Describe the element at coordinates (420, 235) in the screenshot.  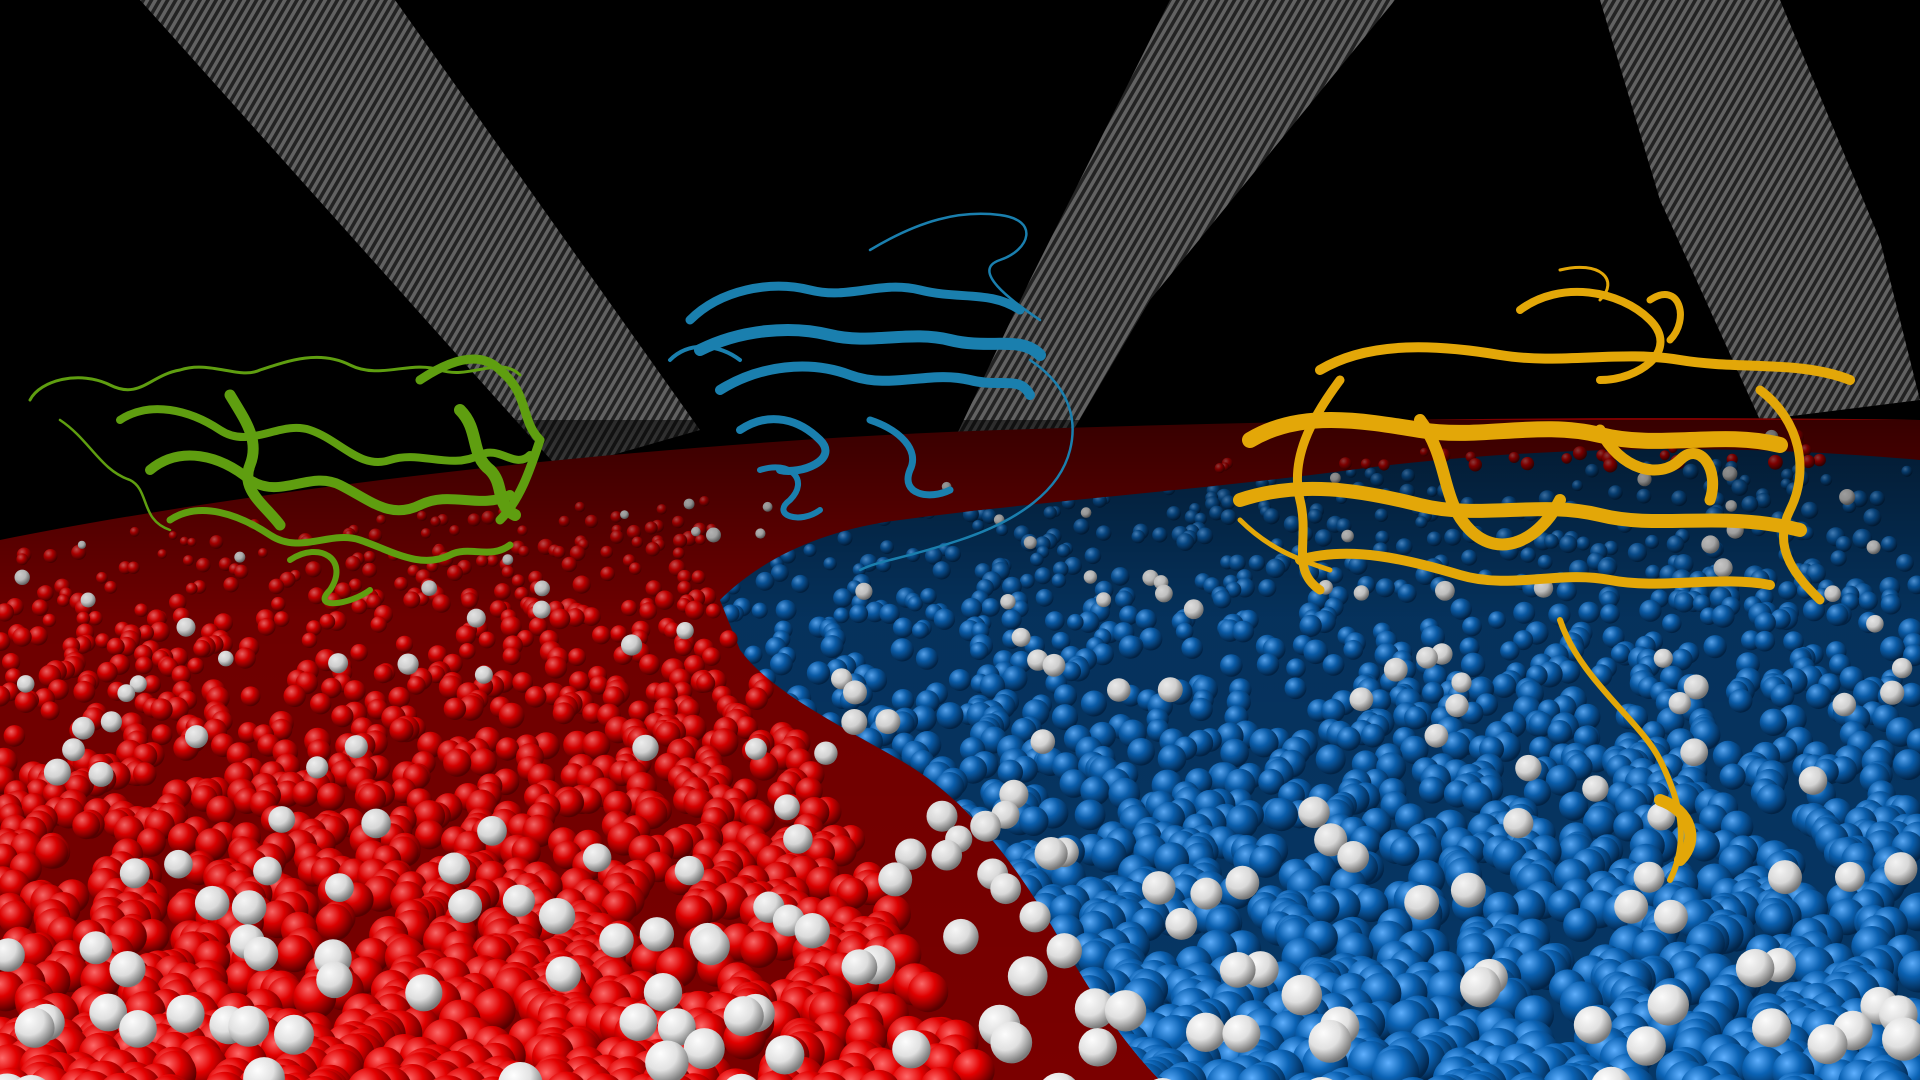
I see `filament-left` at that location.